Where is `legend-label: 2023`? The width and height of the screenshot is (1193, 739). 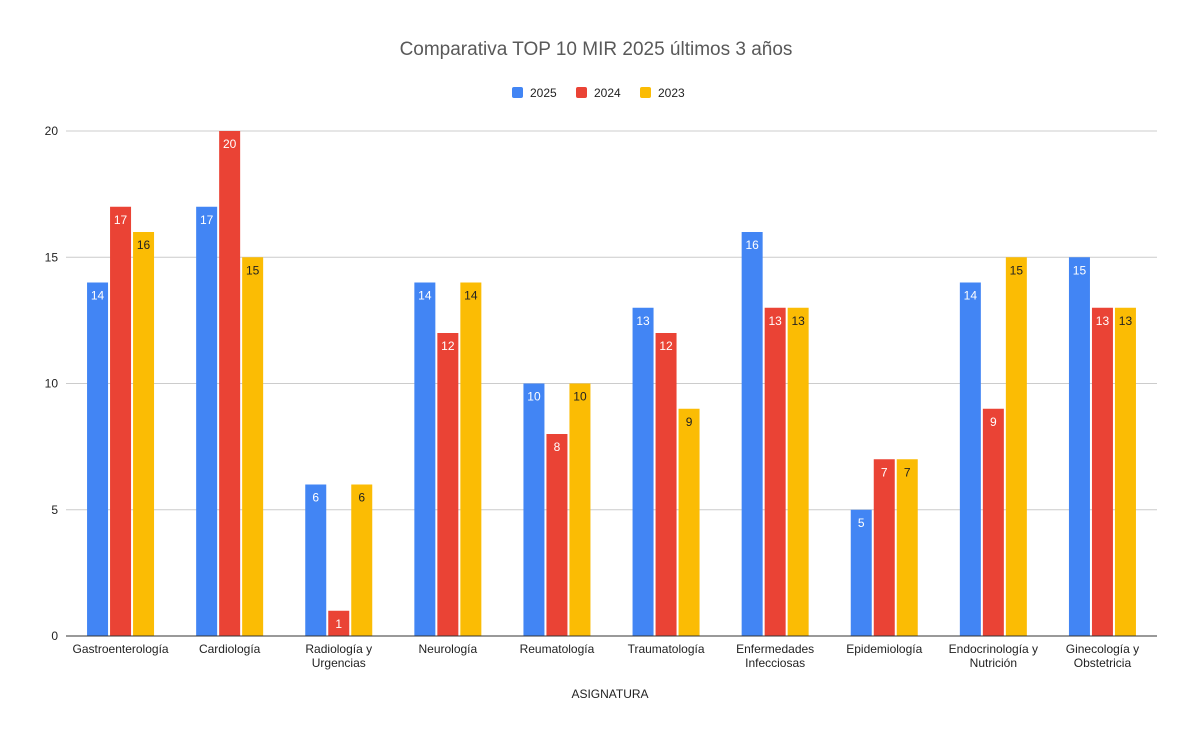
legend-label: 2023 is located at coordinates (671, 93).